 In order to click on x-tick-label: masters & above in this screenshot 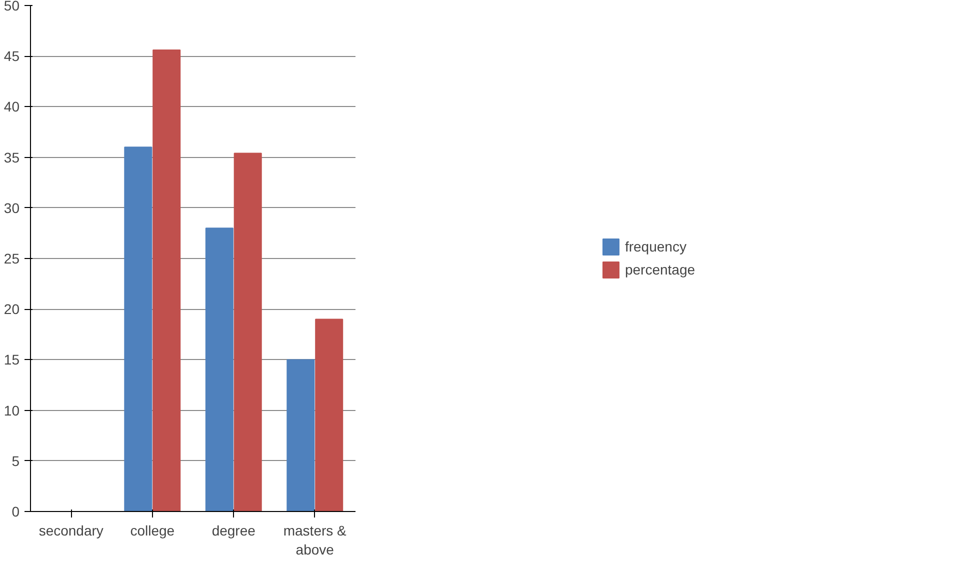, I will do `click(315, 540)`.